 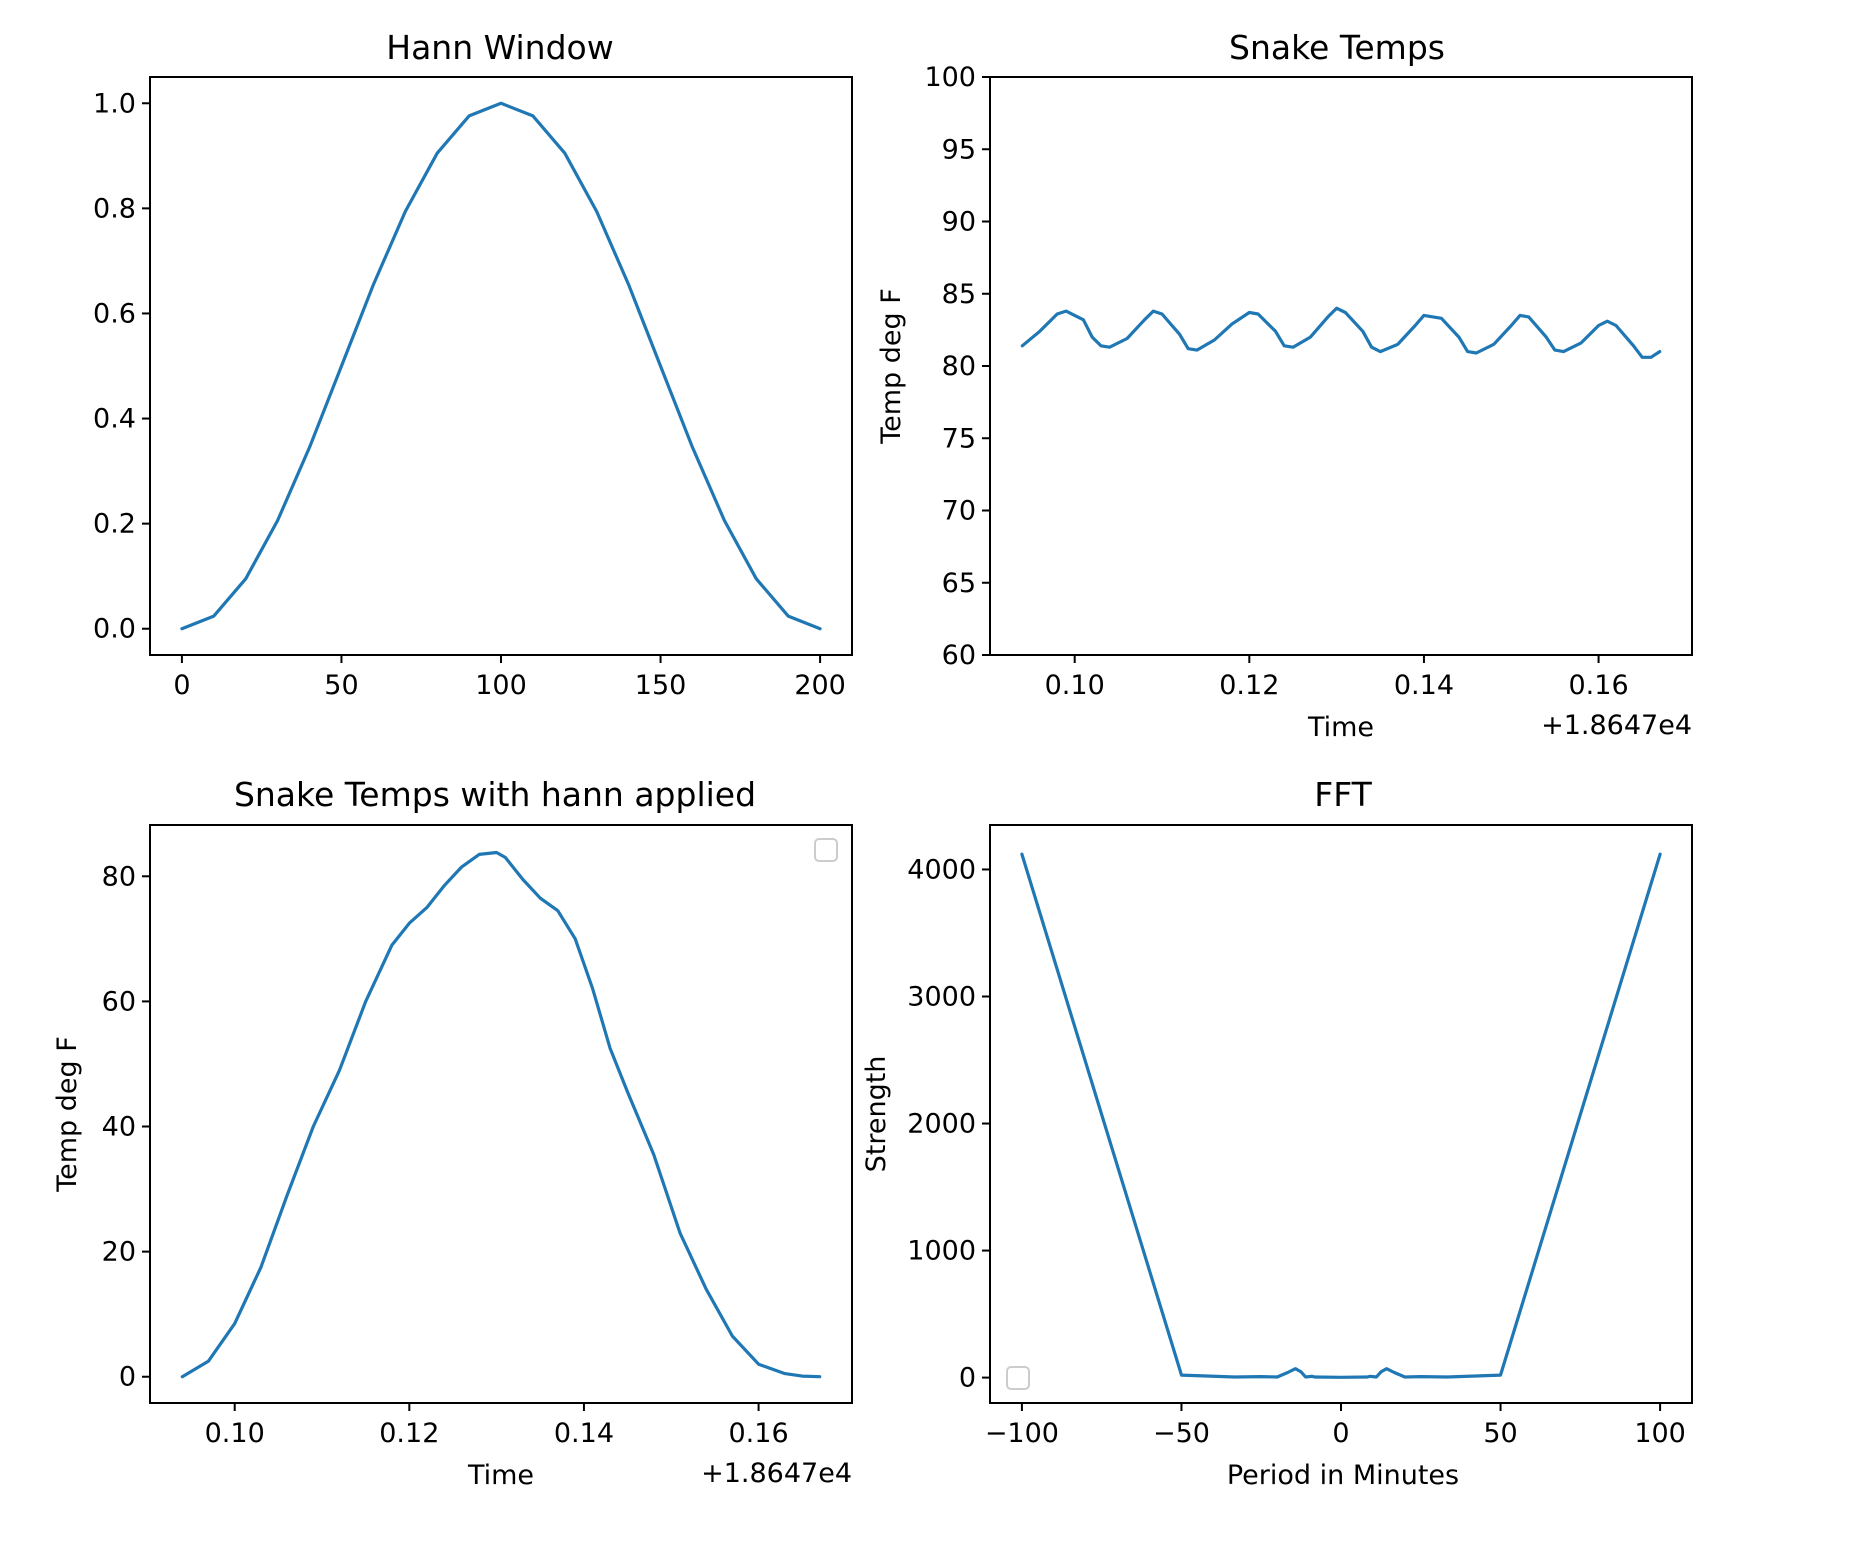 What do you see at coordinates (114, 208) in the screenshot?
I see `y-tick-label: 0.8` at bounding box center [114, 208].